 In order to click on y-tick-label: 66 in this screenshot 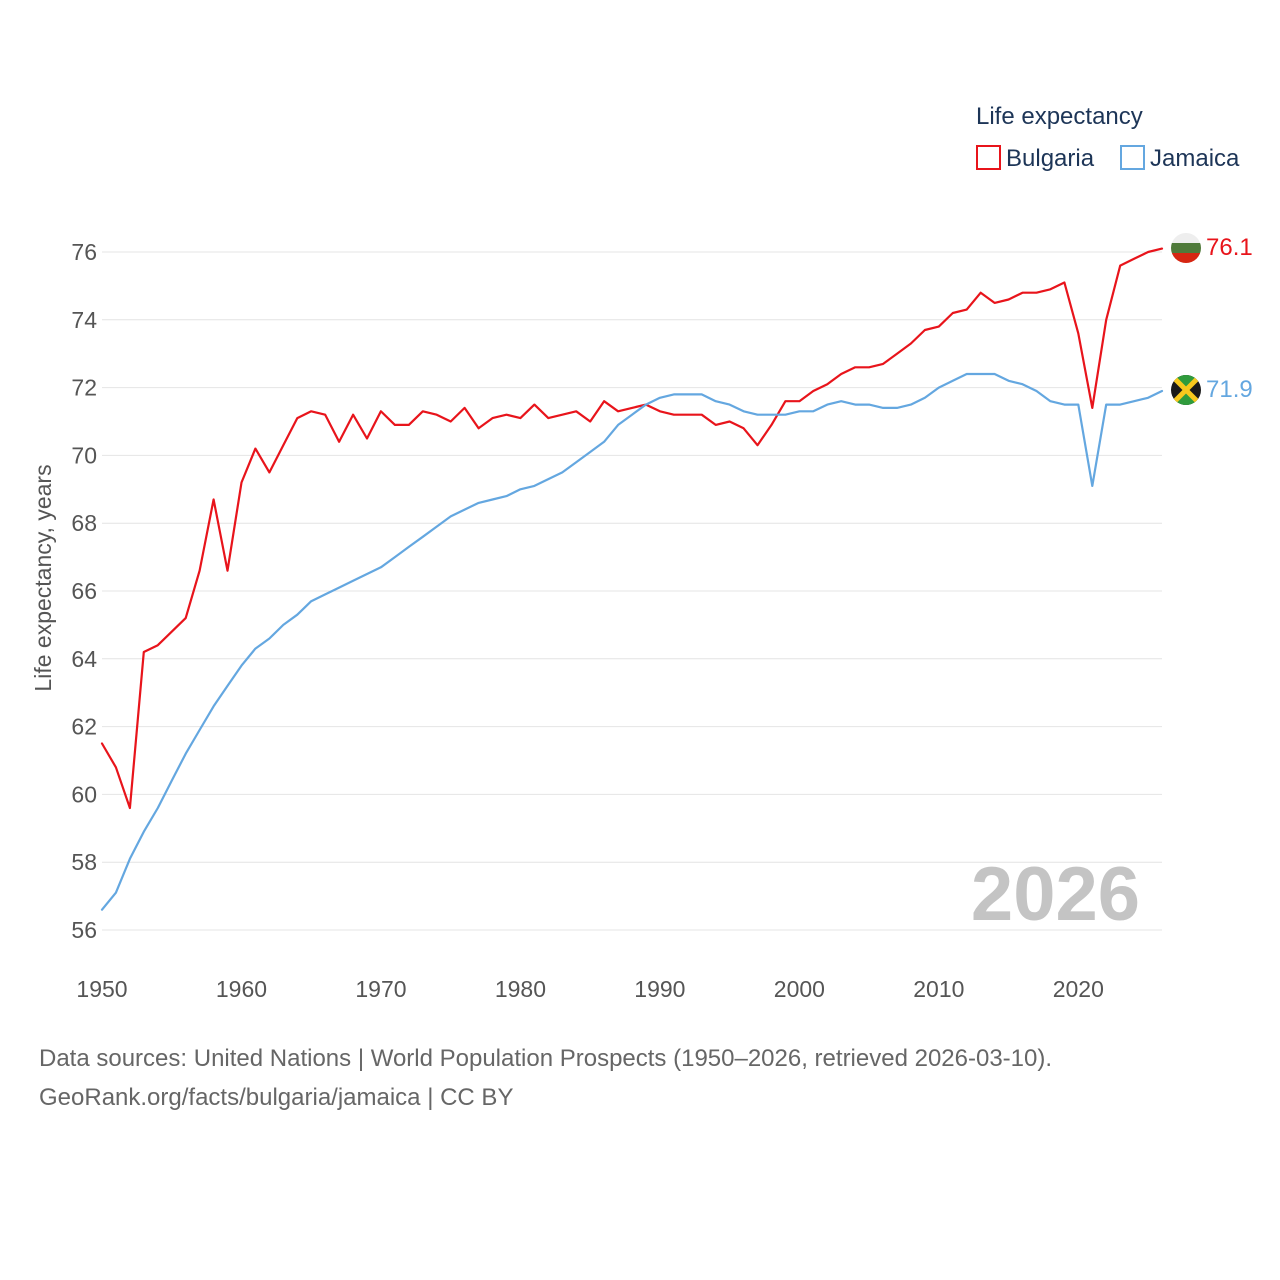, I will do `click(84, 591)`.